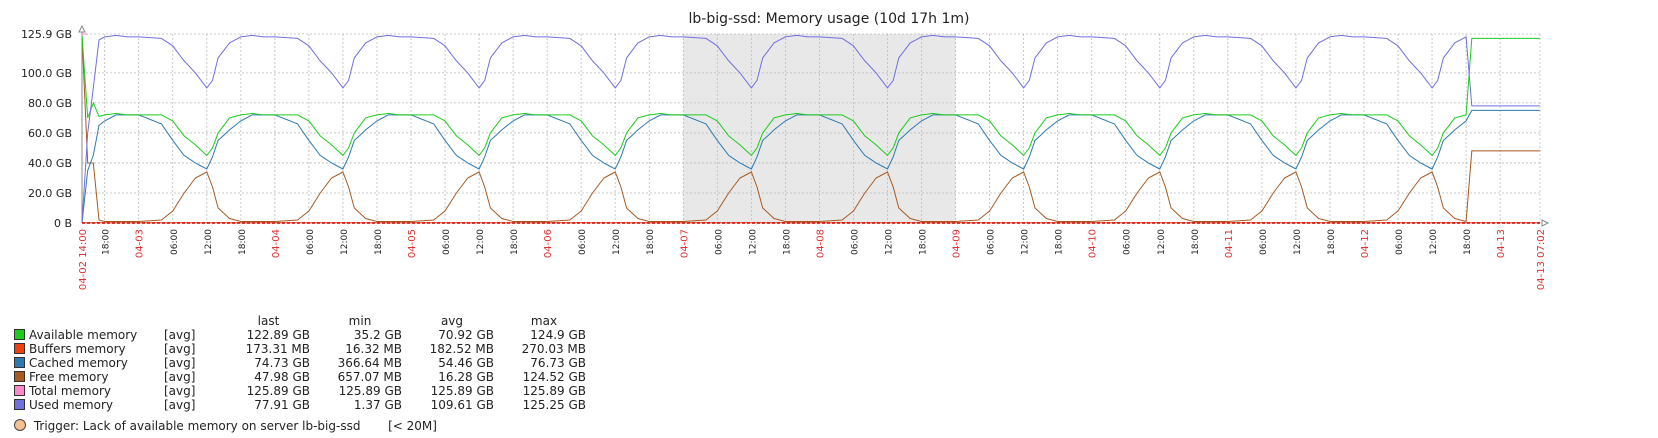 This screenshot has height=438, width=1658. What do you see at coordinates (548, 243) in the screenshot?
I see `x-tick-label: 04-06` at bounding box center [548, 243].